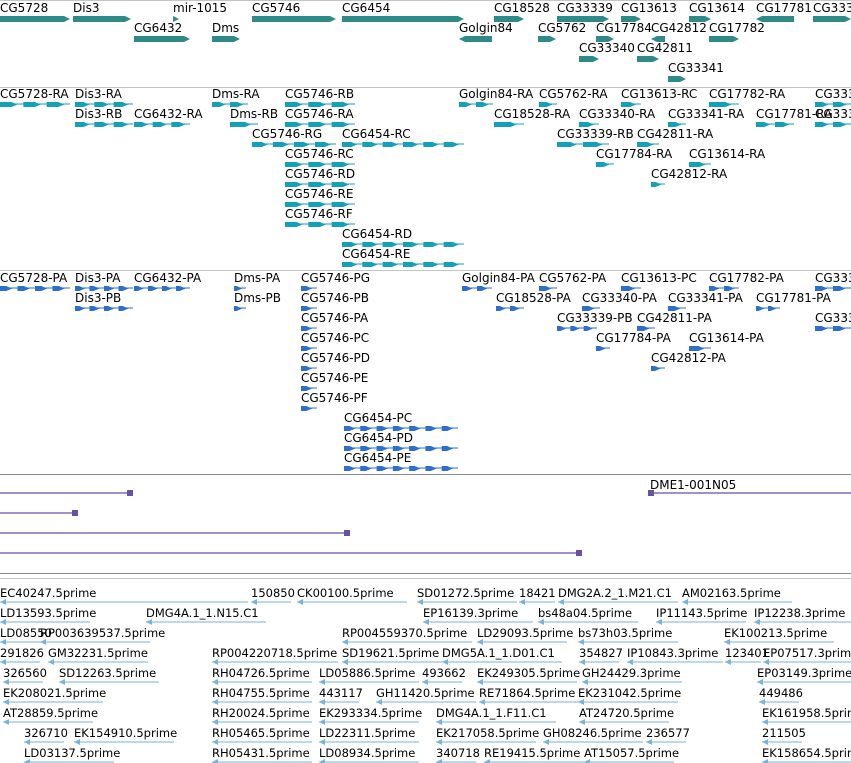  I want to click on est-label: RP004220718.5prime, so click(275, 653).